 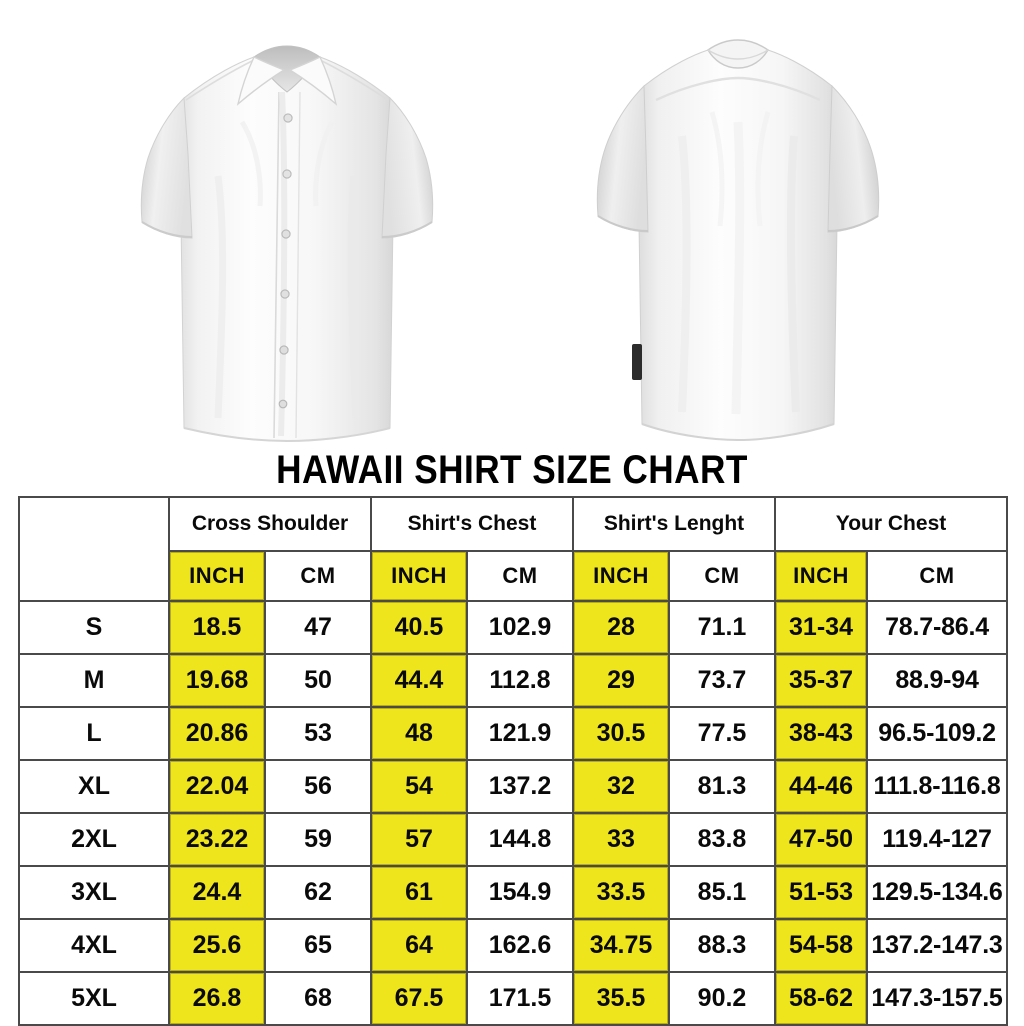 What do you see at coordinates (217, 839) in the screenshot?
I see `measurement-cell: 23.22` at bounding box center [217, 839].